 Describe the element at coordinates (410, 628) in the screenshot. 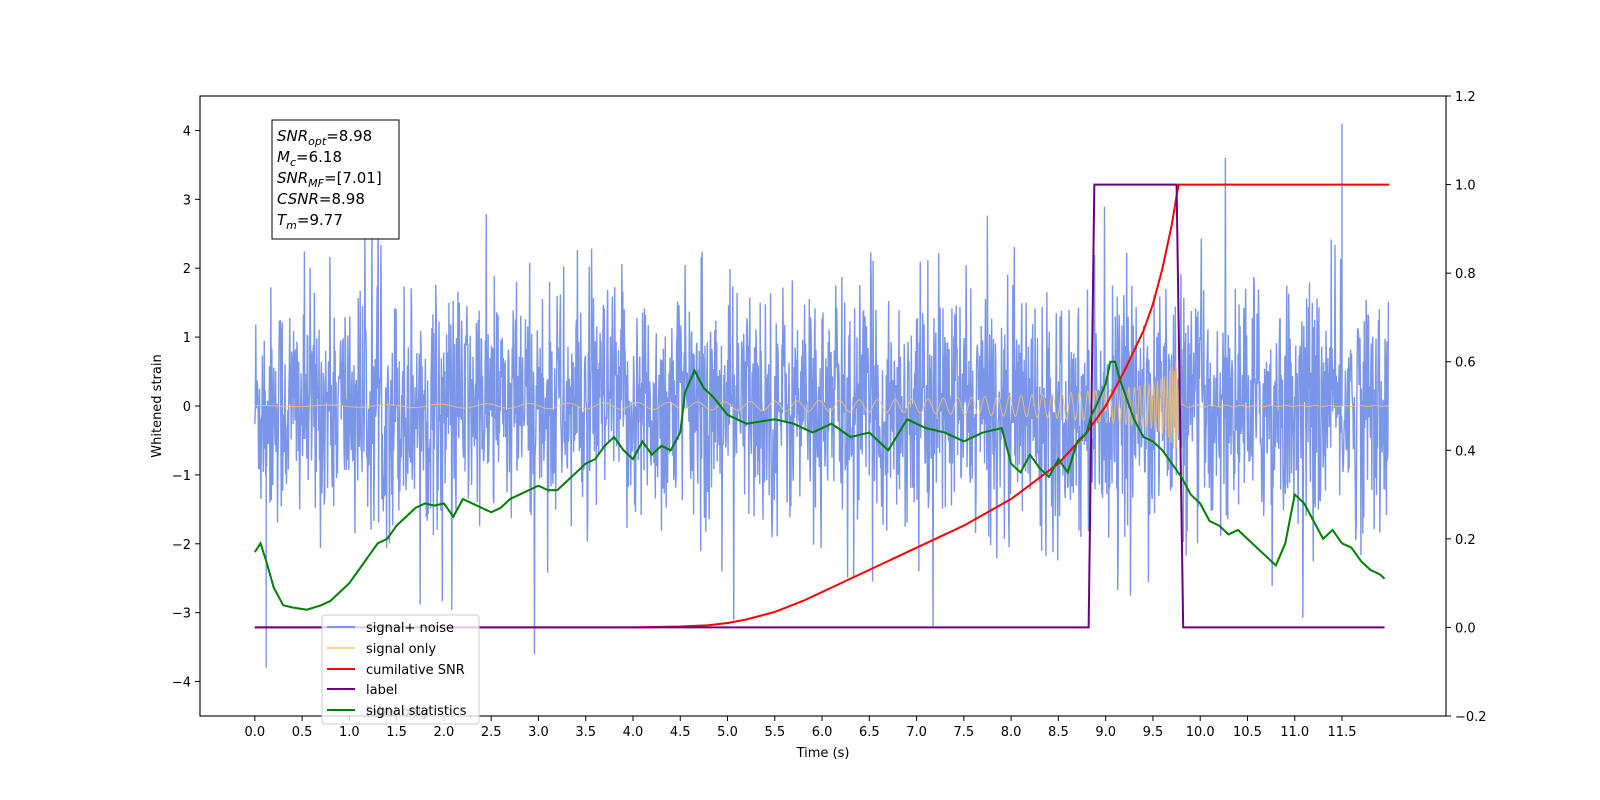

I see `legend-label: signal+ noise` at that location.